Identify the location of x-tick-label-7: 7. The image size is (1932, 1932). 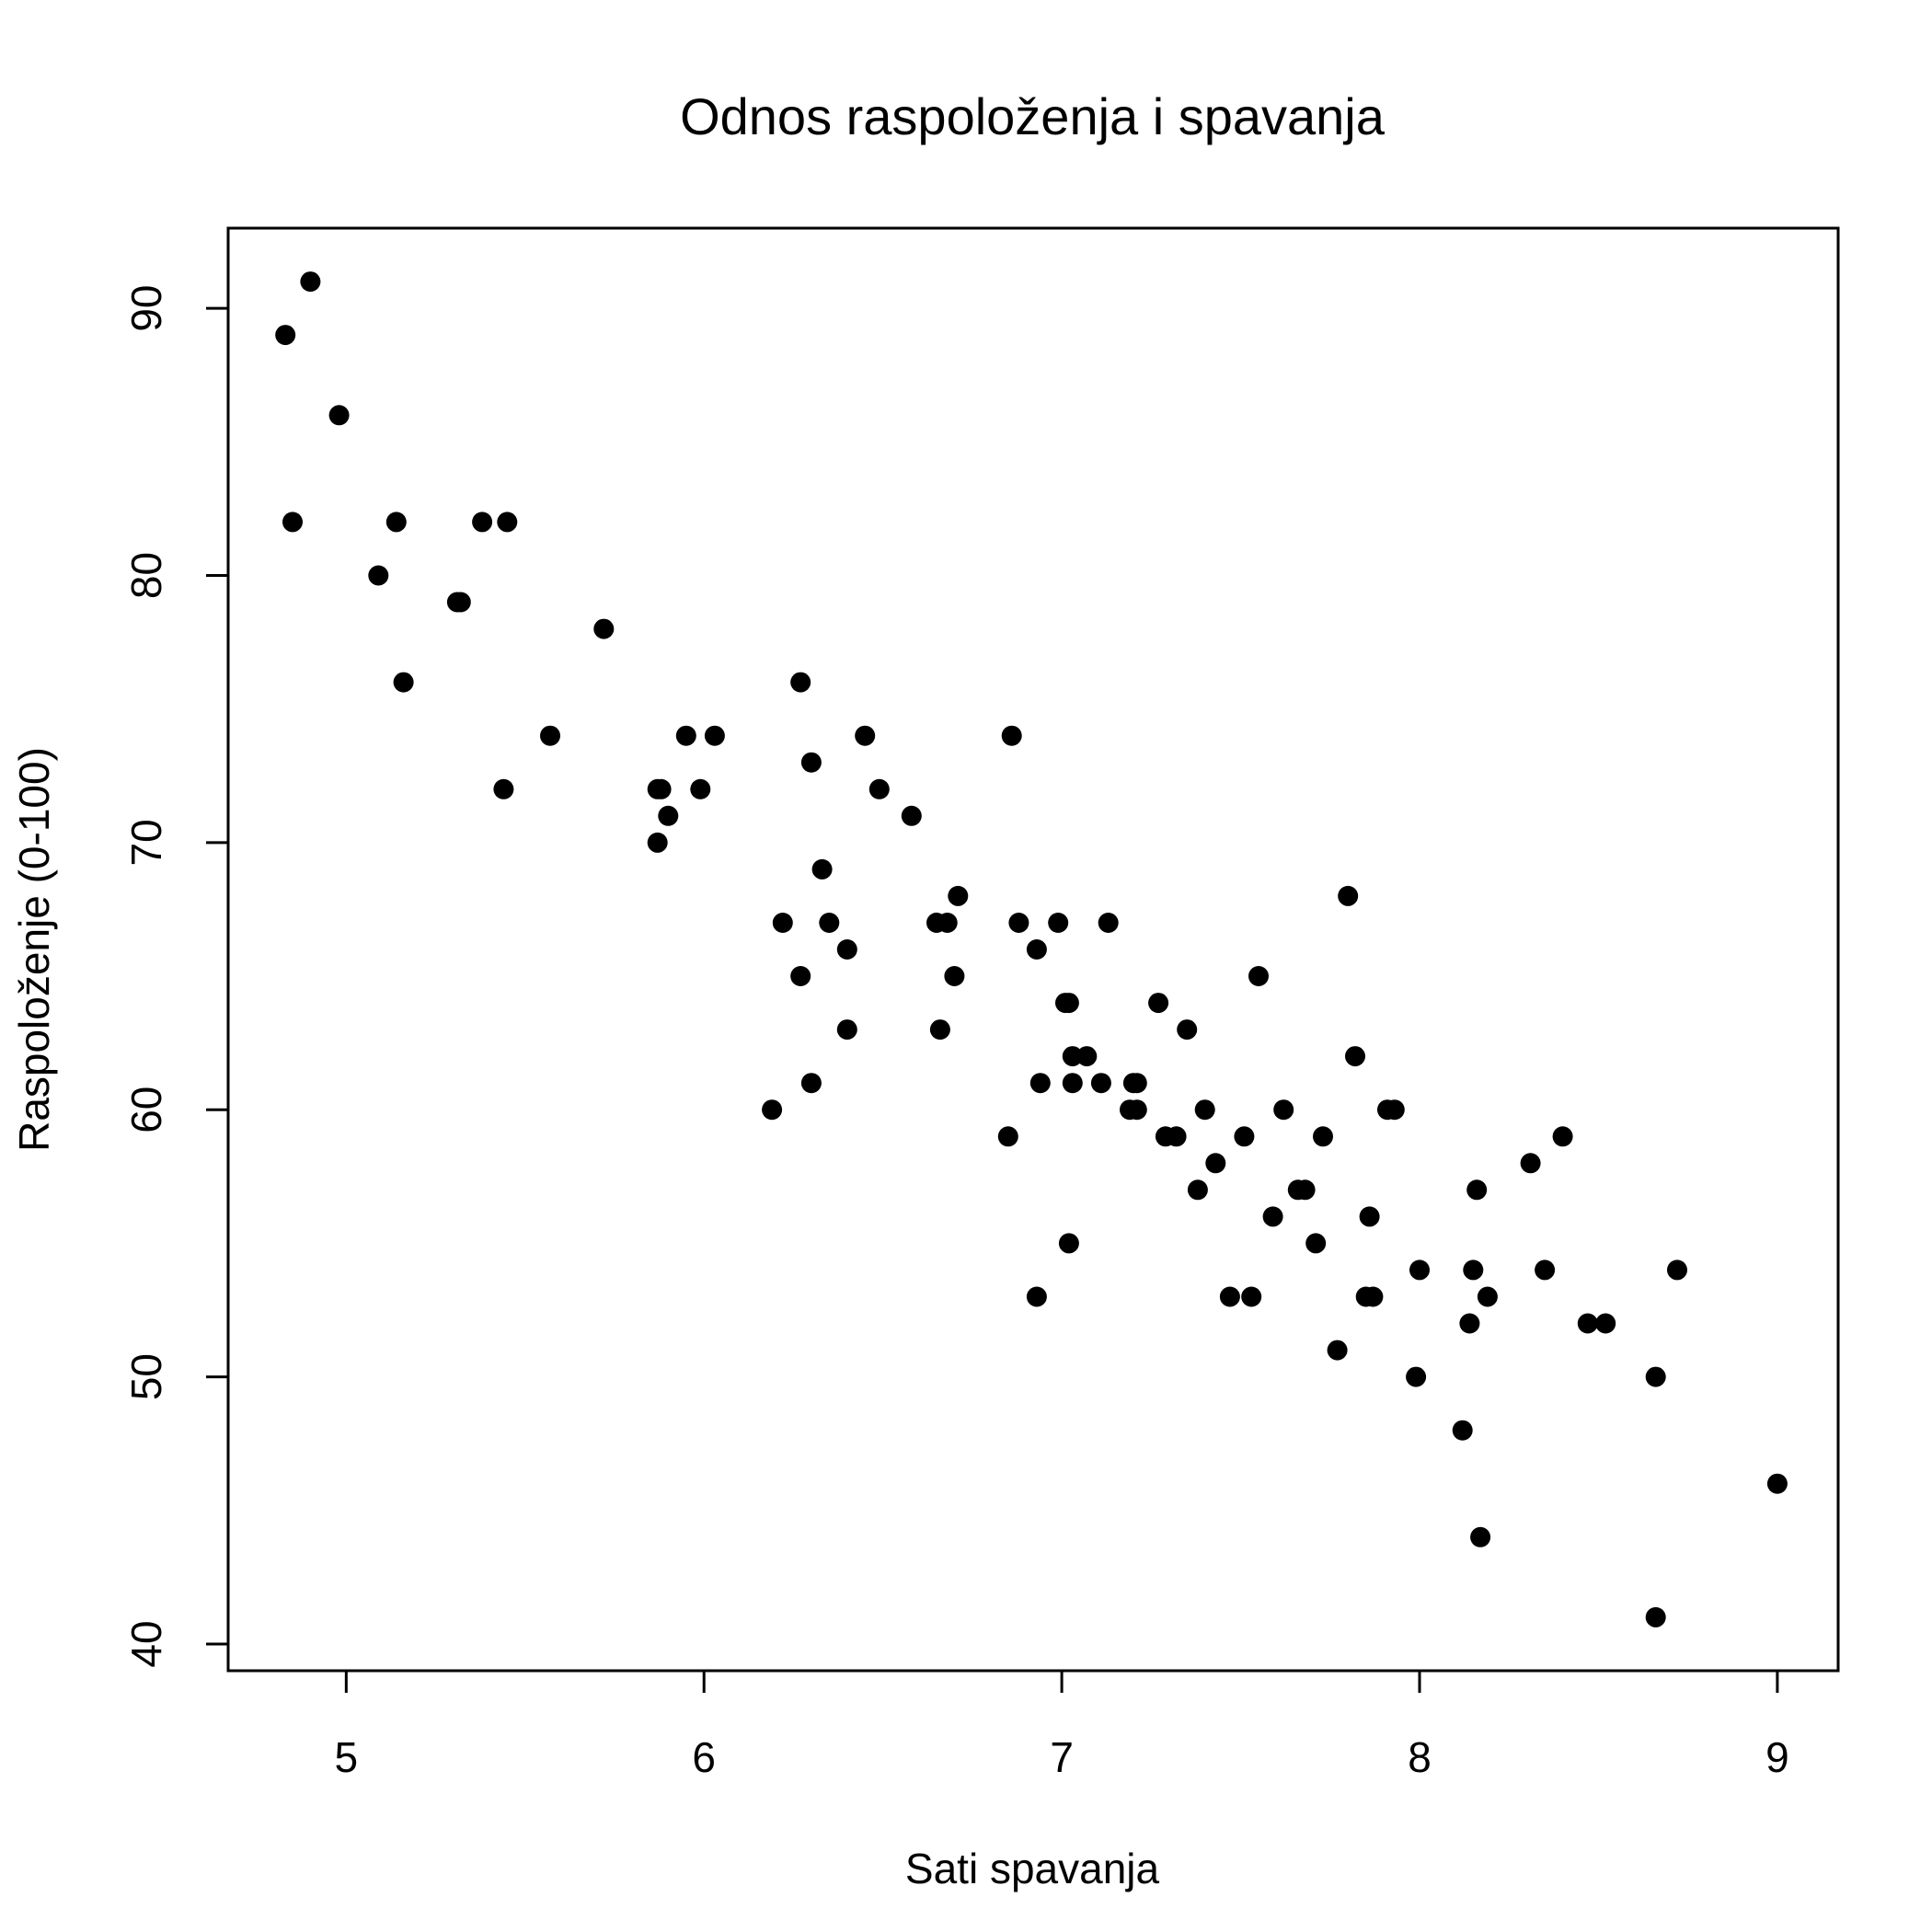
(1062, 1757).